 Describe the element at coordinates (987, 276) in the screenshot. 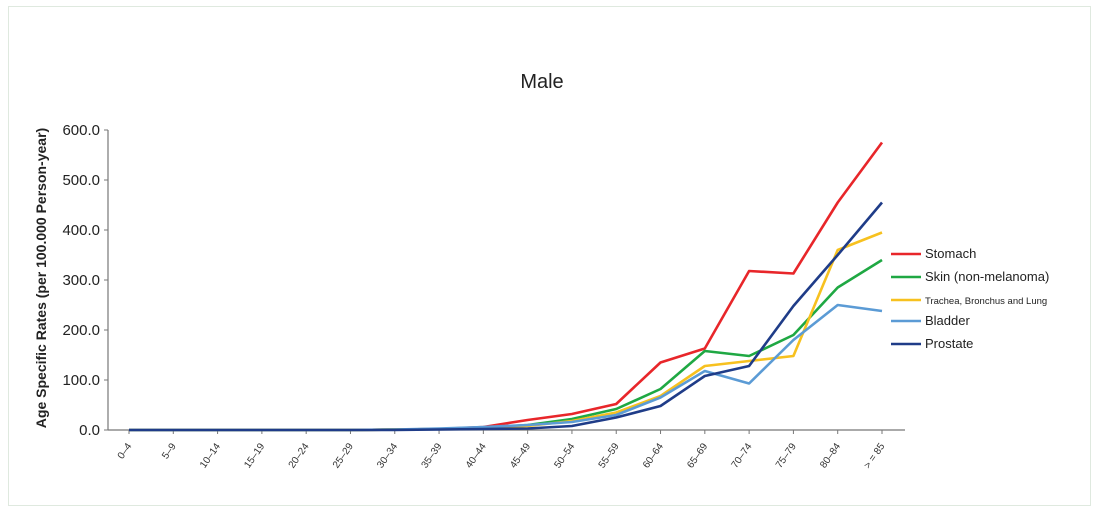

I see `legend-label-skin-non-melanoma: Skin (non-melanoma)` at that location.